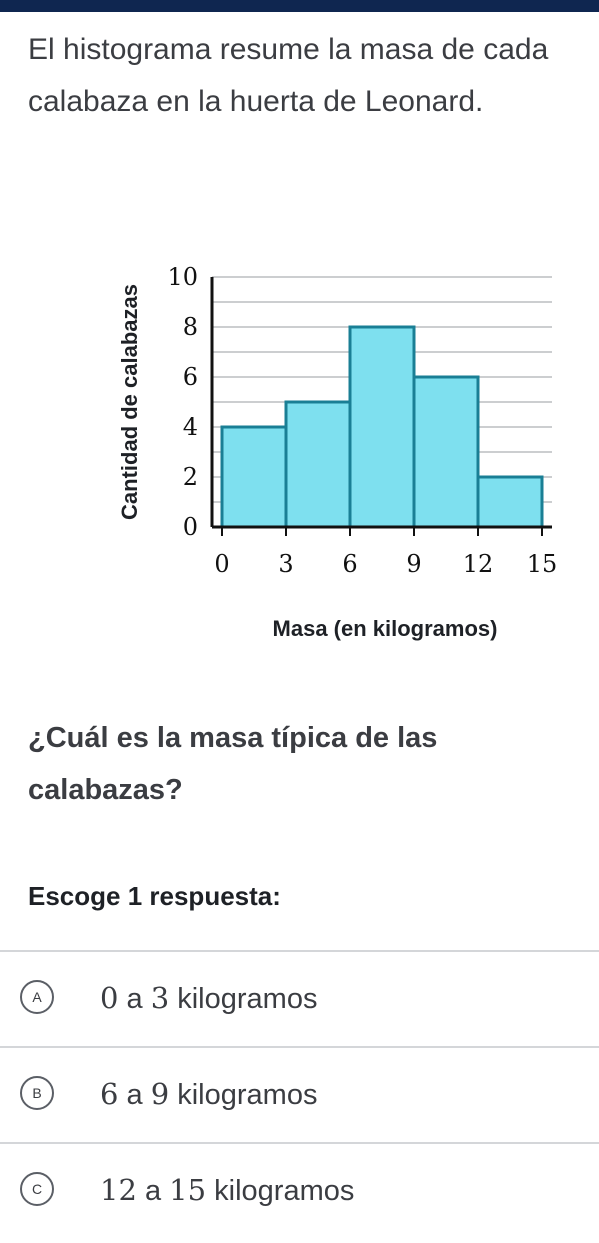 This screenshot has width=599, height=1243. I want to click on choice-b: B 6 a 9 kilogramos, so click(299, 1094).